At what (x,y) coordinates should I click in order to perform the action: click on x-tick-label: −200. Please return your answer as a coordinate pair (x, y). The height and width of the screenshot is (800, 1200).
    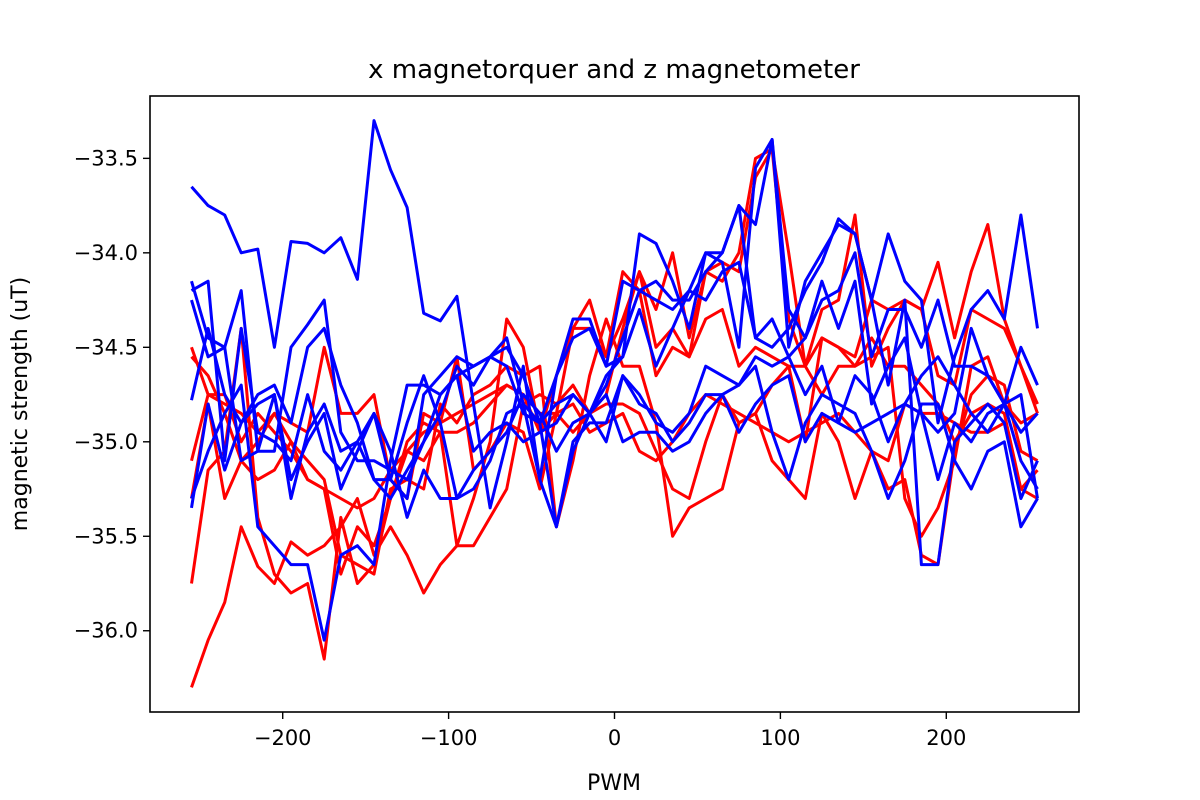
    Looking at the image, I should click on (283, 738).